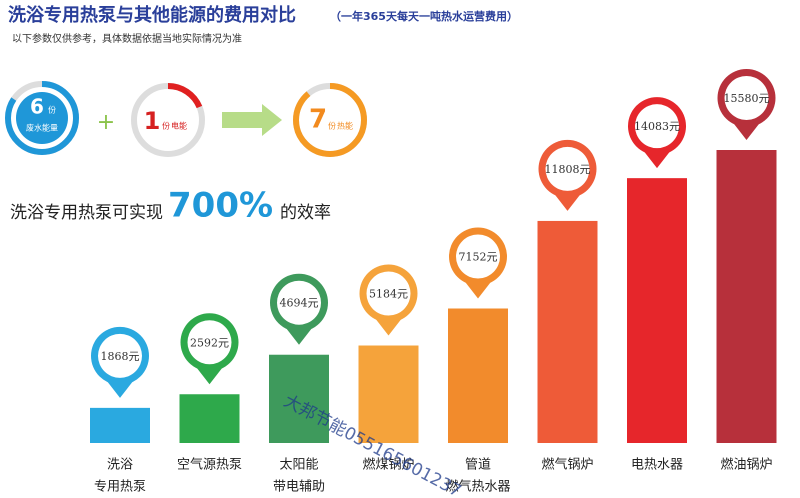 This screenshot has width=800, height=498. I want to click on x-tick-label: 燃煤锅炉, so click(388, 465).